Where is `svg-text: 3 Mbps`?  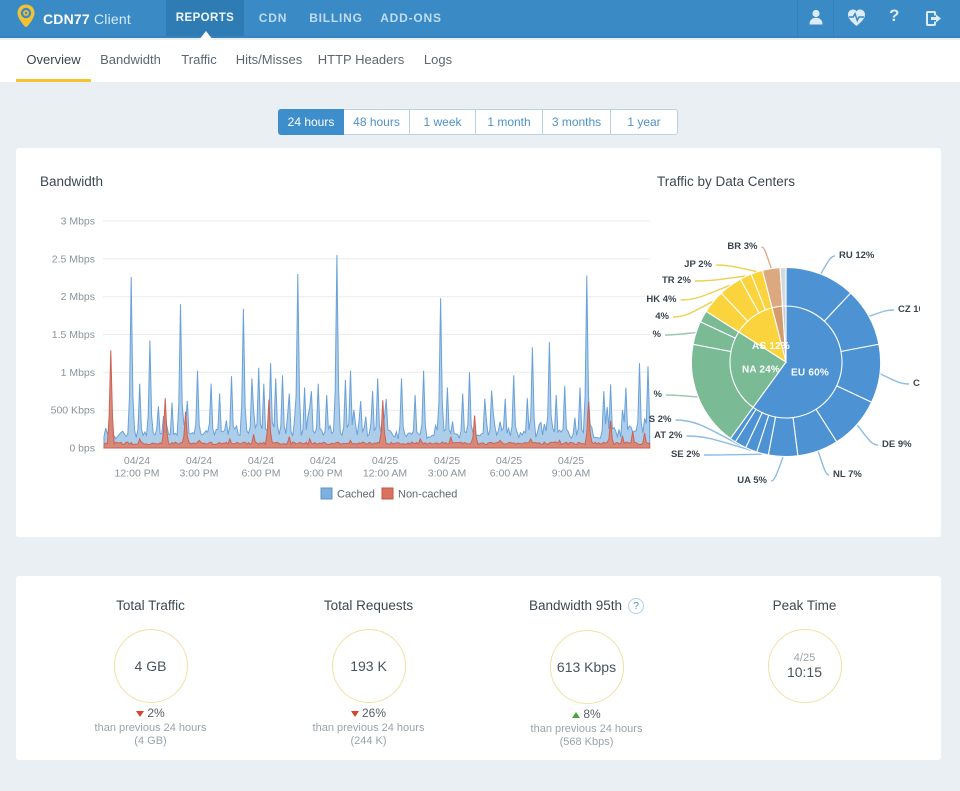
svg-text: 3 Mbps is located at coordinates (78, 222).